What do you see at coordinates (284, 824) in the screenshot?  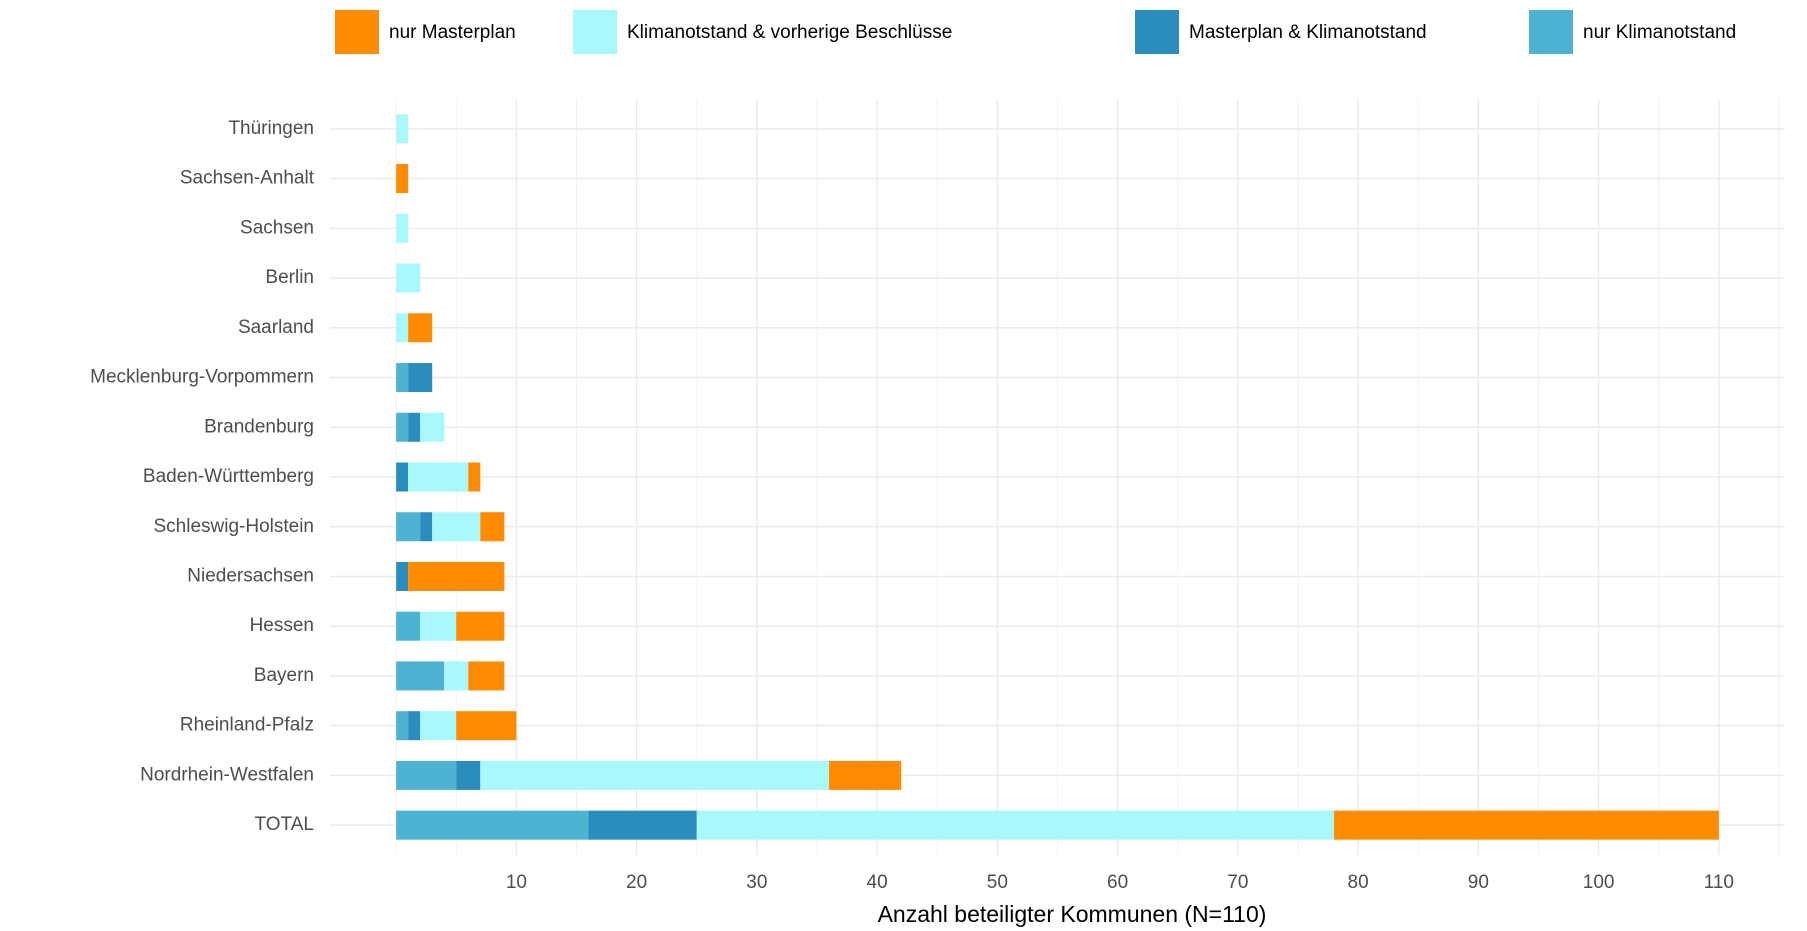 I see `y-tick-label: TOTAL` at bounding box center [284, 824].